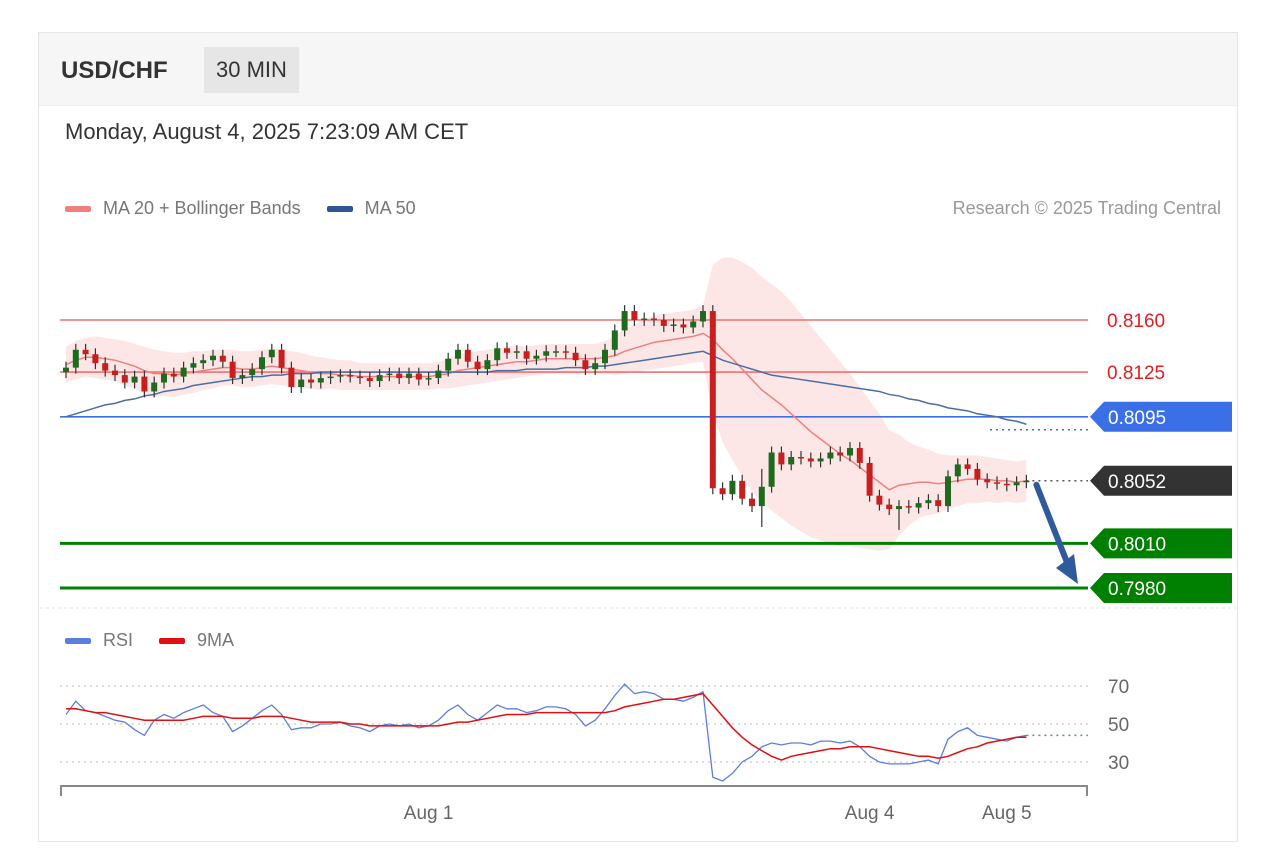 This screenshot has height=852, width=1286. I want to click on legend-label-9ma: 9MA, so click(216, 640).